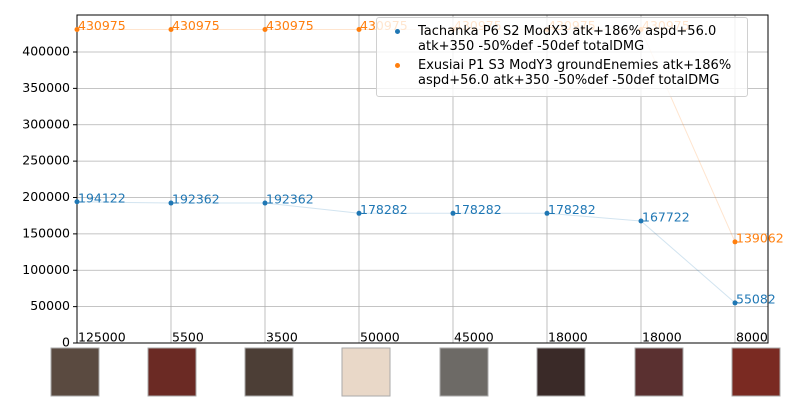  What do you see at coordinates (46, 160) in the screenshot?
I see `y-tick-label: 250000` at bounding box center [46, 160].